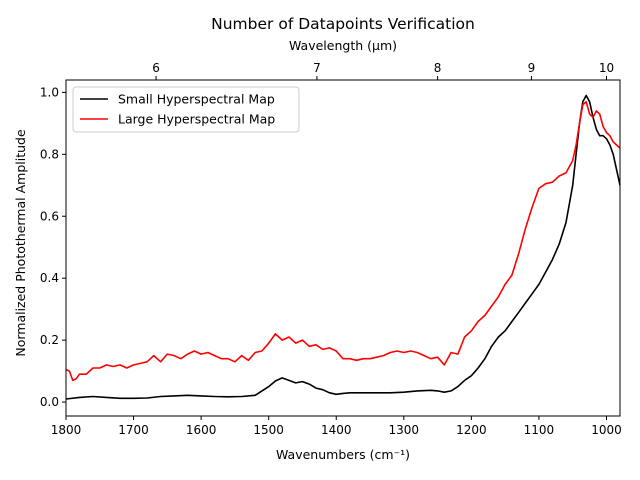  What do you see at coordinates (343, 45) in the screenshot?
I see `top-axis-label: Wavelength (µm)` at bounding box center [343, 45].